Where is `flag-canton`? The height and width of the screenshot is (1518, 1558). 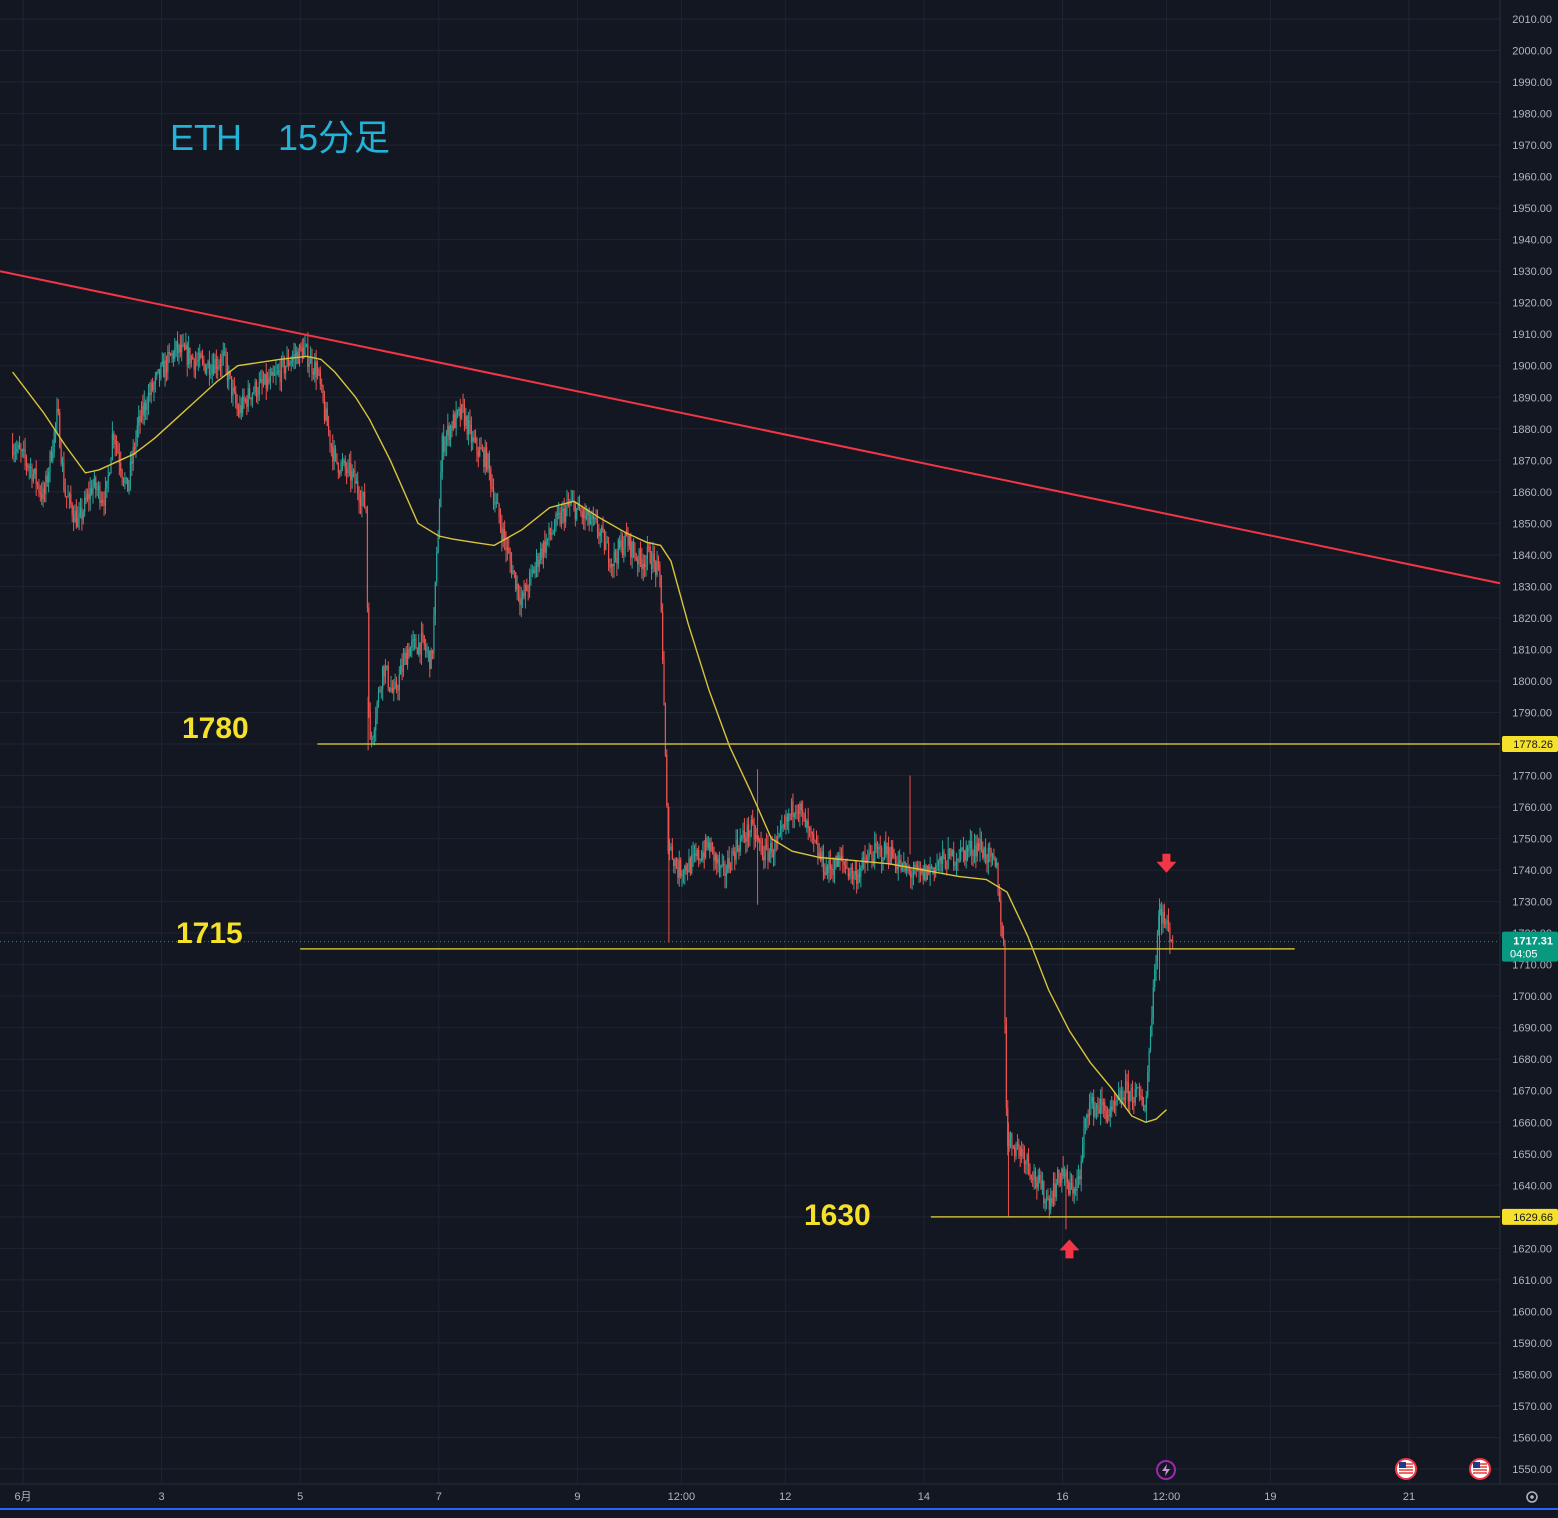 flag-canton is located at coordinates (1476, 1465).